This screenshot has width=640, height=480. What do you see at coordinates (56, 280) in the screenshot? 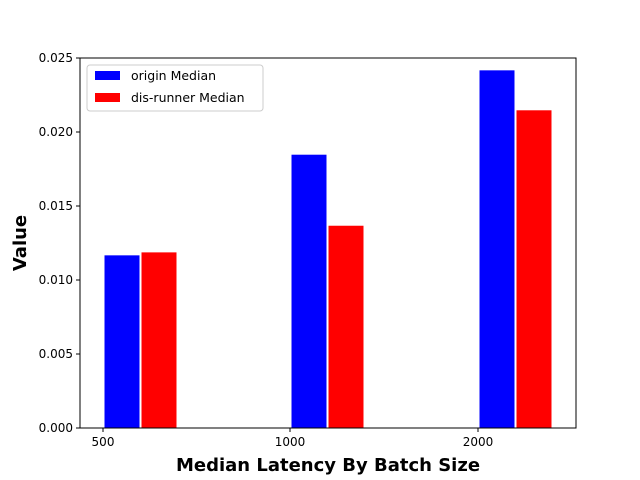
I see `y-tick-label: 0.010` at bounding box center [56, 280].